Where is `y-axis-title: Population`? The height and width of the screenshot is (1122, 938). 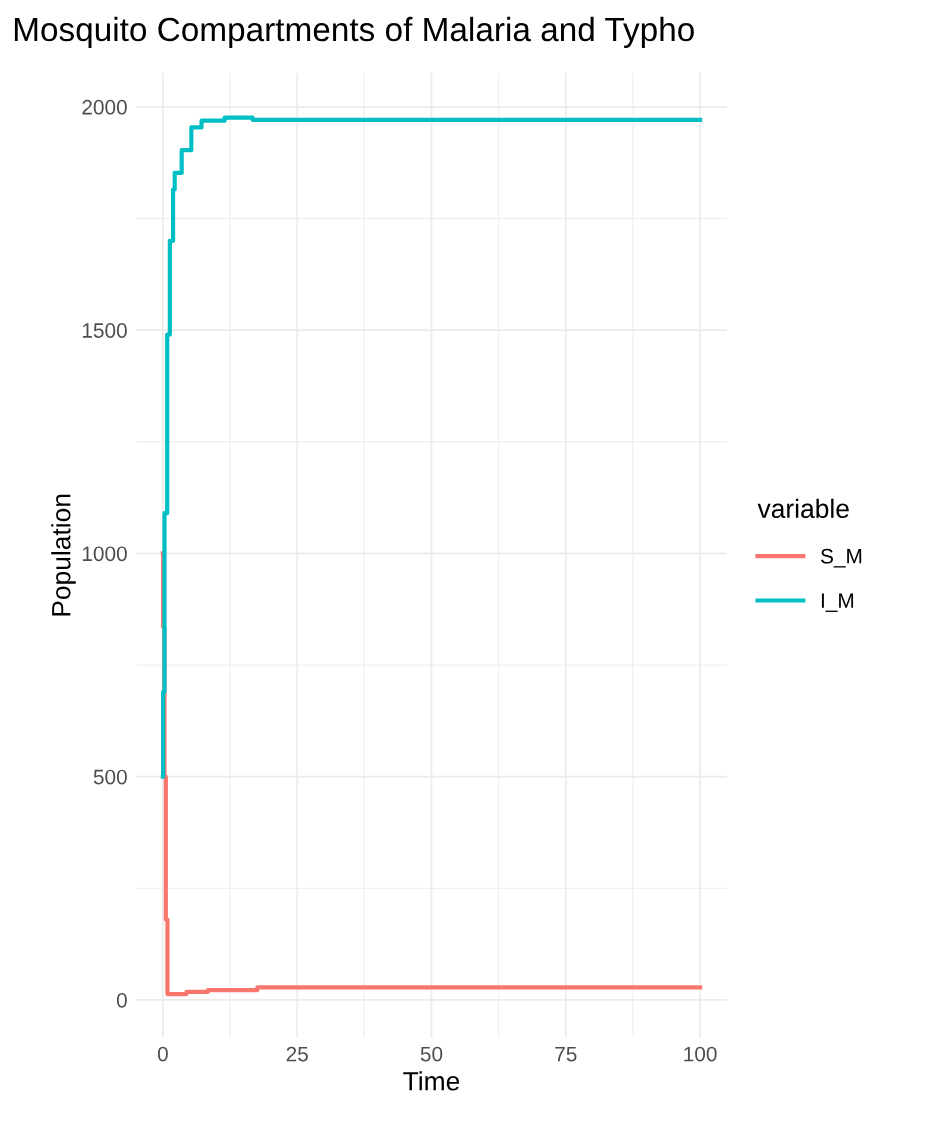 y-axis-title: Population is located at coordinates (63, 555).